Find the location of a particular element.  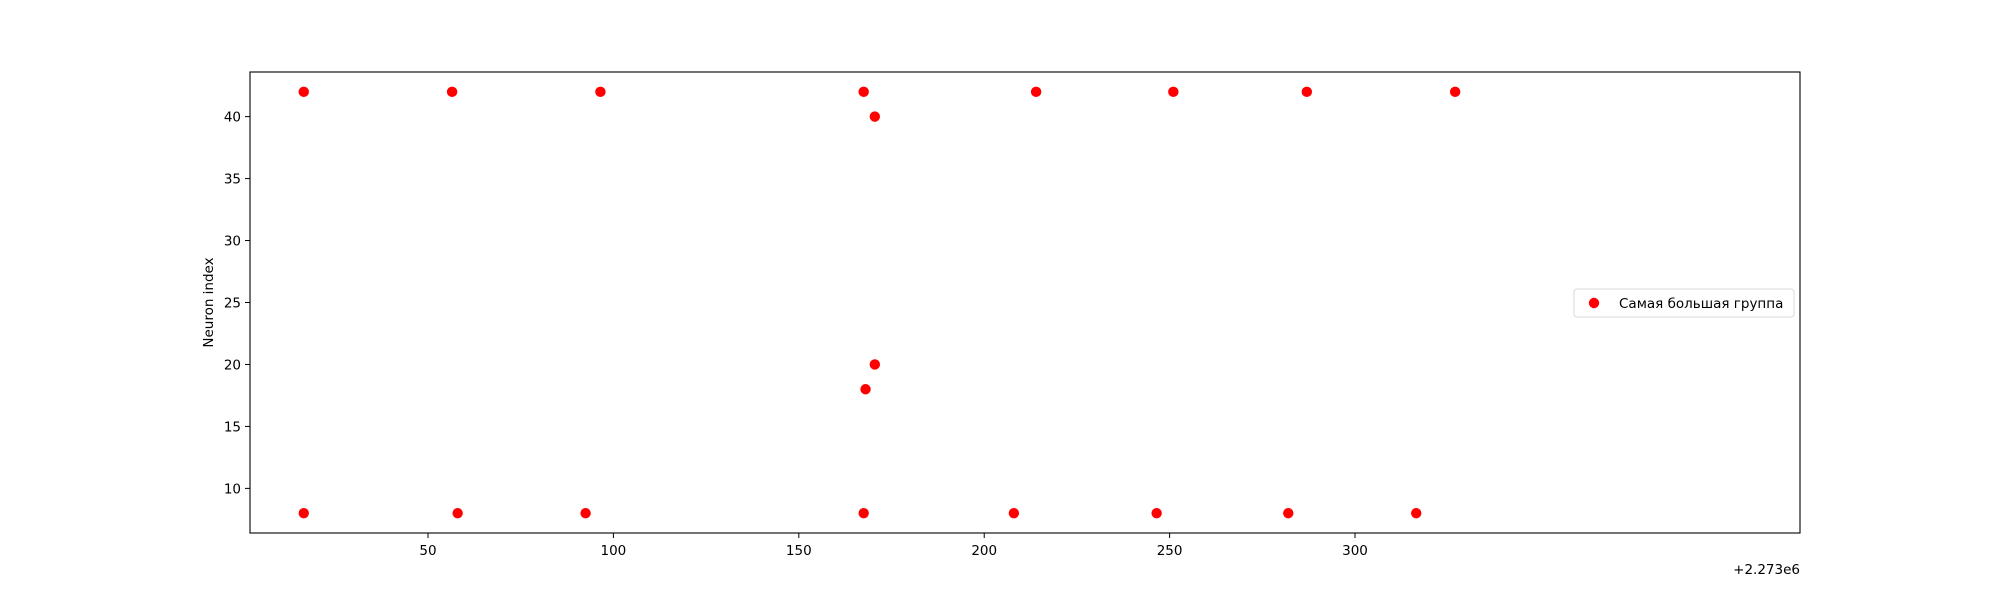

x-tick-label: 100 is located at coordinates (614, 551).